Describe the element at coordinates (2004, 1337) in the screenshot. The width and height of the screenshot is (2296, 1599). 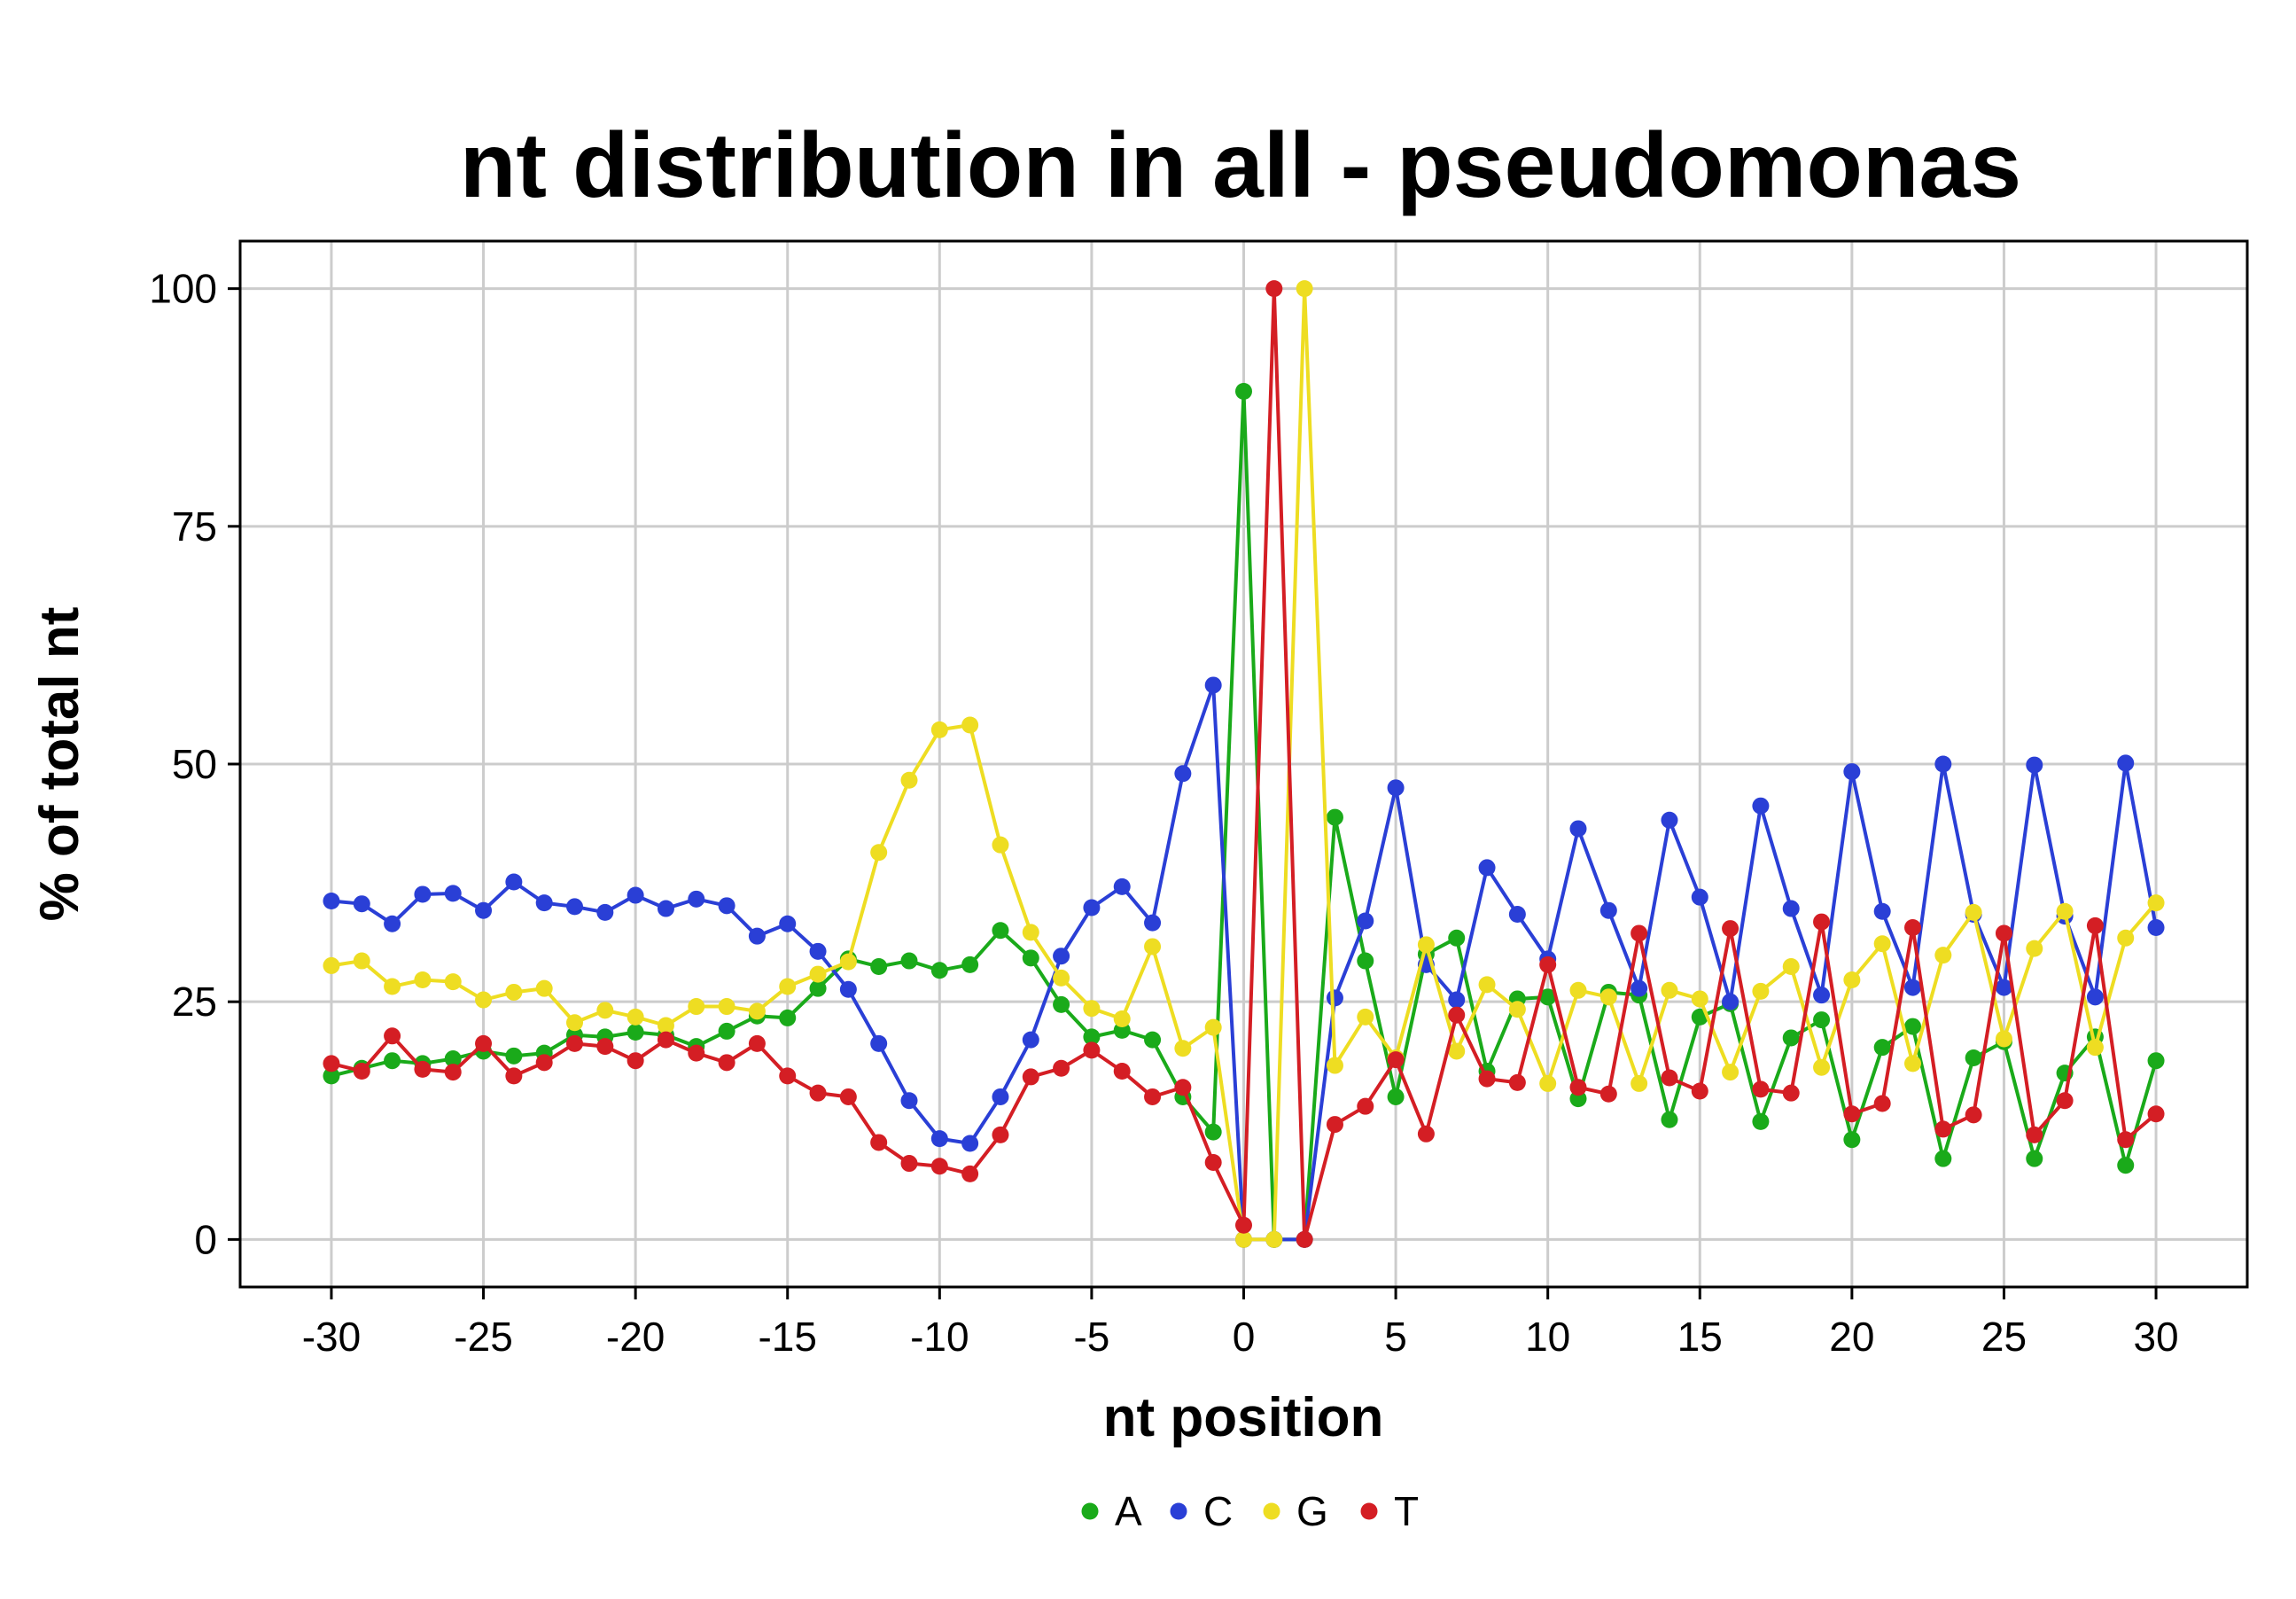
I see `x-tick-label: 25` at that location.